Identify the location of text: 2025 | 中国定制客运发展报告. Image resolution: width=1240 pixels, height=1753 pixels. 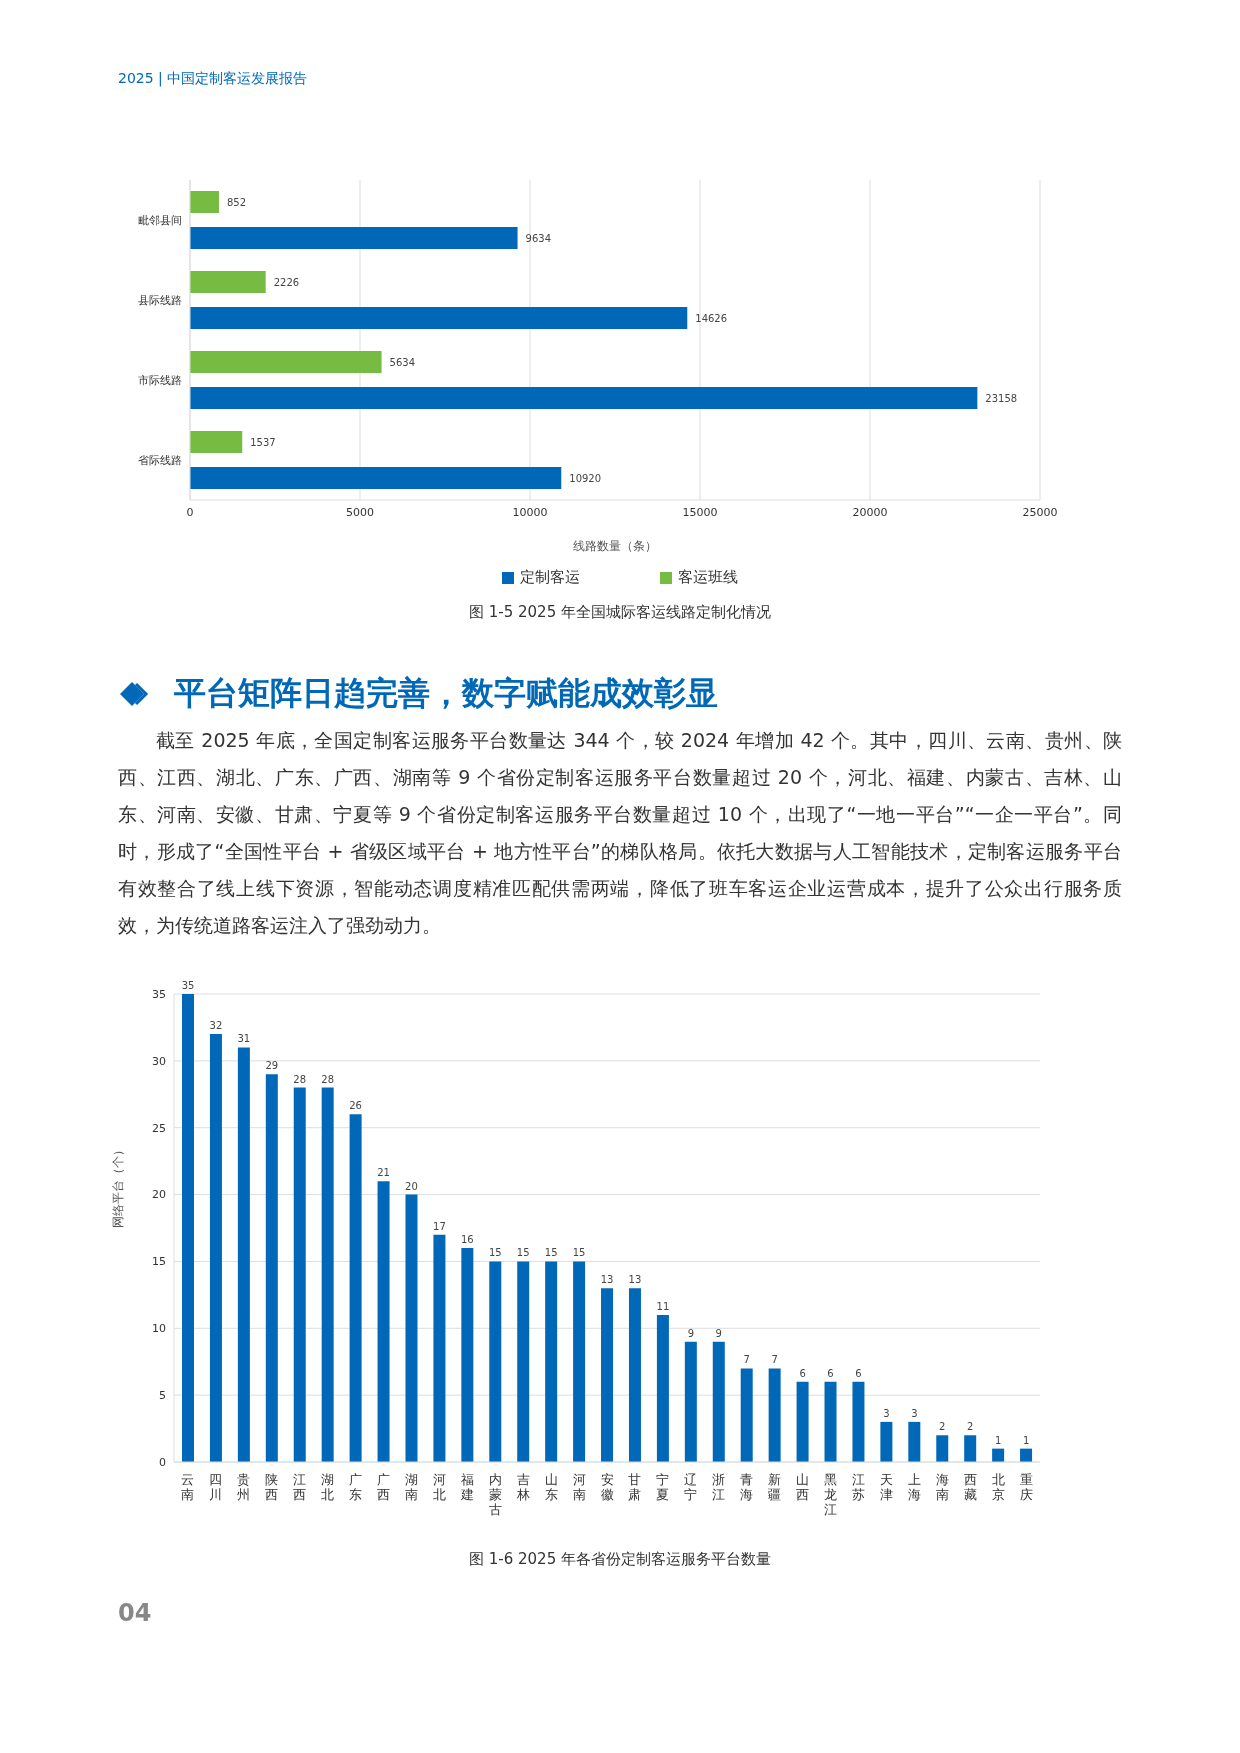
(213, 79).